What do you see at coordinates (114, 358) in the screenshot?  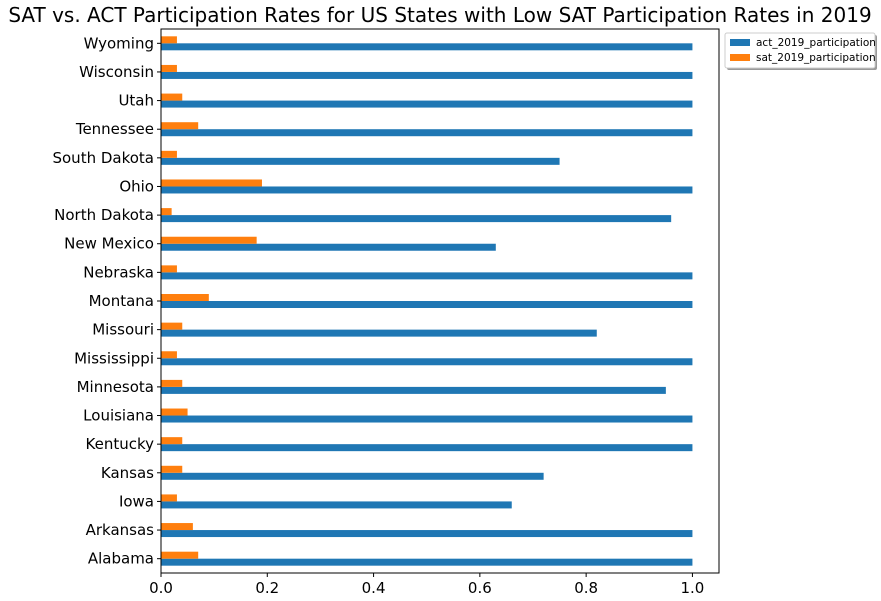 I see `y-tick-label: Mississippi` at bounding box center [114, 358].